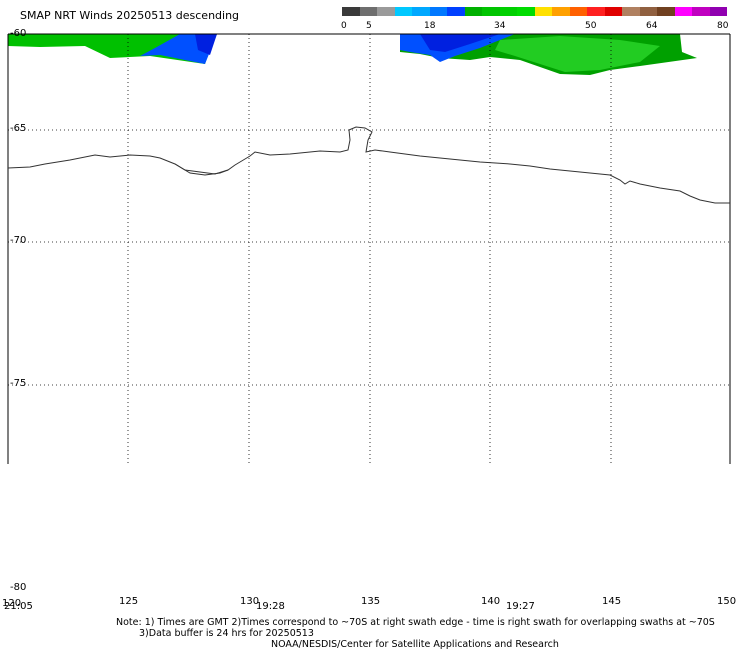  Describe the element at coordinates (368, 165) in the screenshot. I see `antarctic-coastline` at that location.